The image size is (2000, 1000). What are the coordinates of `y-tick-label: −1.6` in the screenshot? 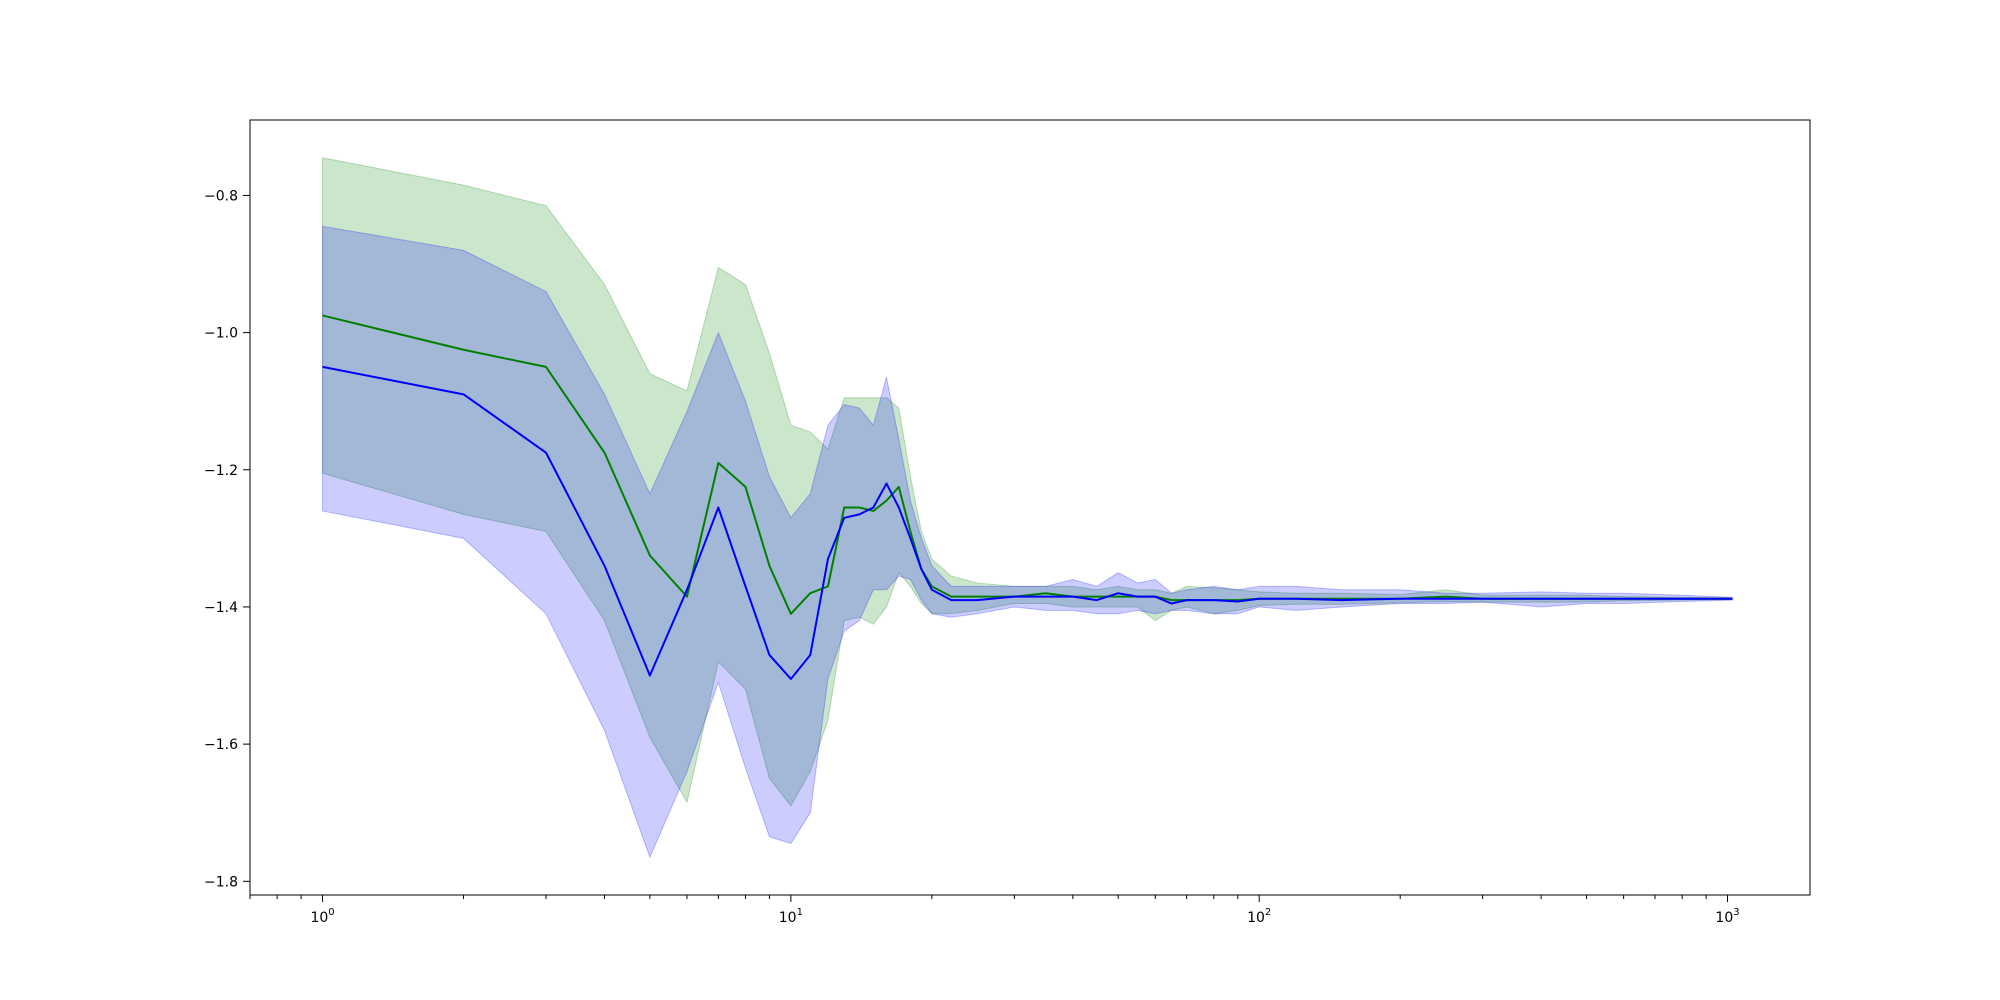 It's located at (221, 745).